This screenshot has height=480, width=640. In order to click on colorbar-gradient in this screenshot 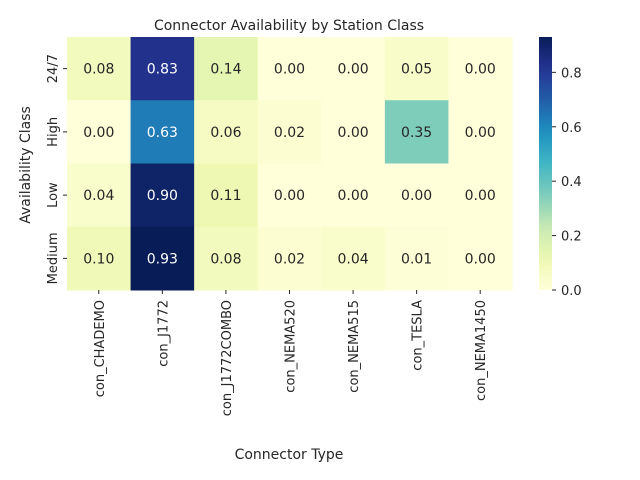, I will do `click(545, 163)`.